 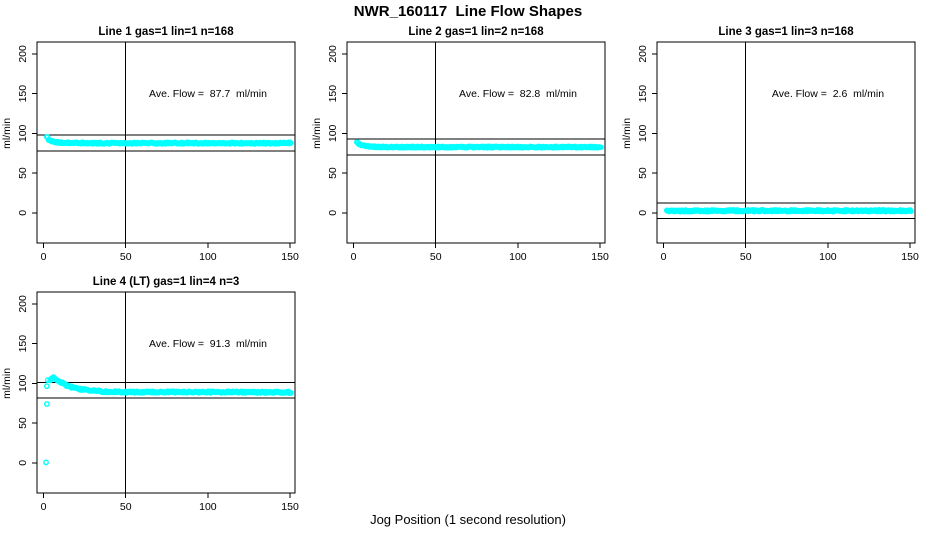 I want to click on panel-title: Line 3 gas=1 lin=3 n=168, so click(x=786, y=32).